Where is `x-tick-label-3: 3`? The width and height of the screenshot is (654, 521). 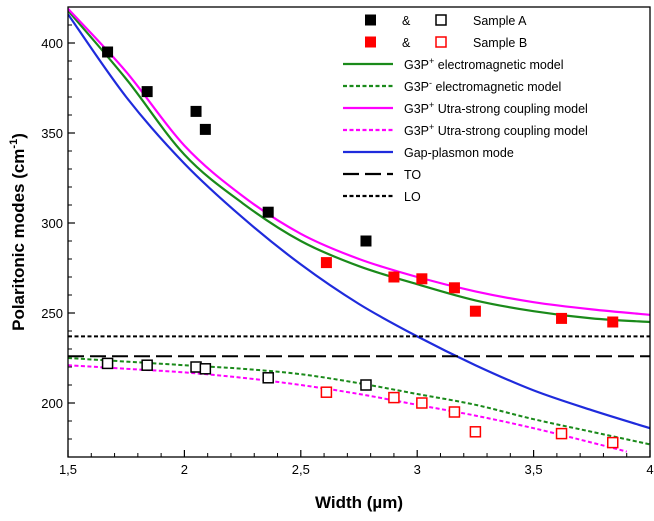 x-tick-label-3: 3 is located at coordinates (417, 469).